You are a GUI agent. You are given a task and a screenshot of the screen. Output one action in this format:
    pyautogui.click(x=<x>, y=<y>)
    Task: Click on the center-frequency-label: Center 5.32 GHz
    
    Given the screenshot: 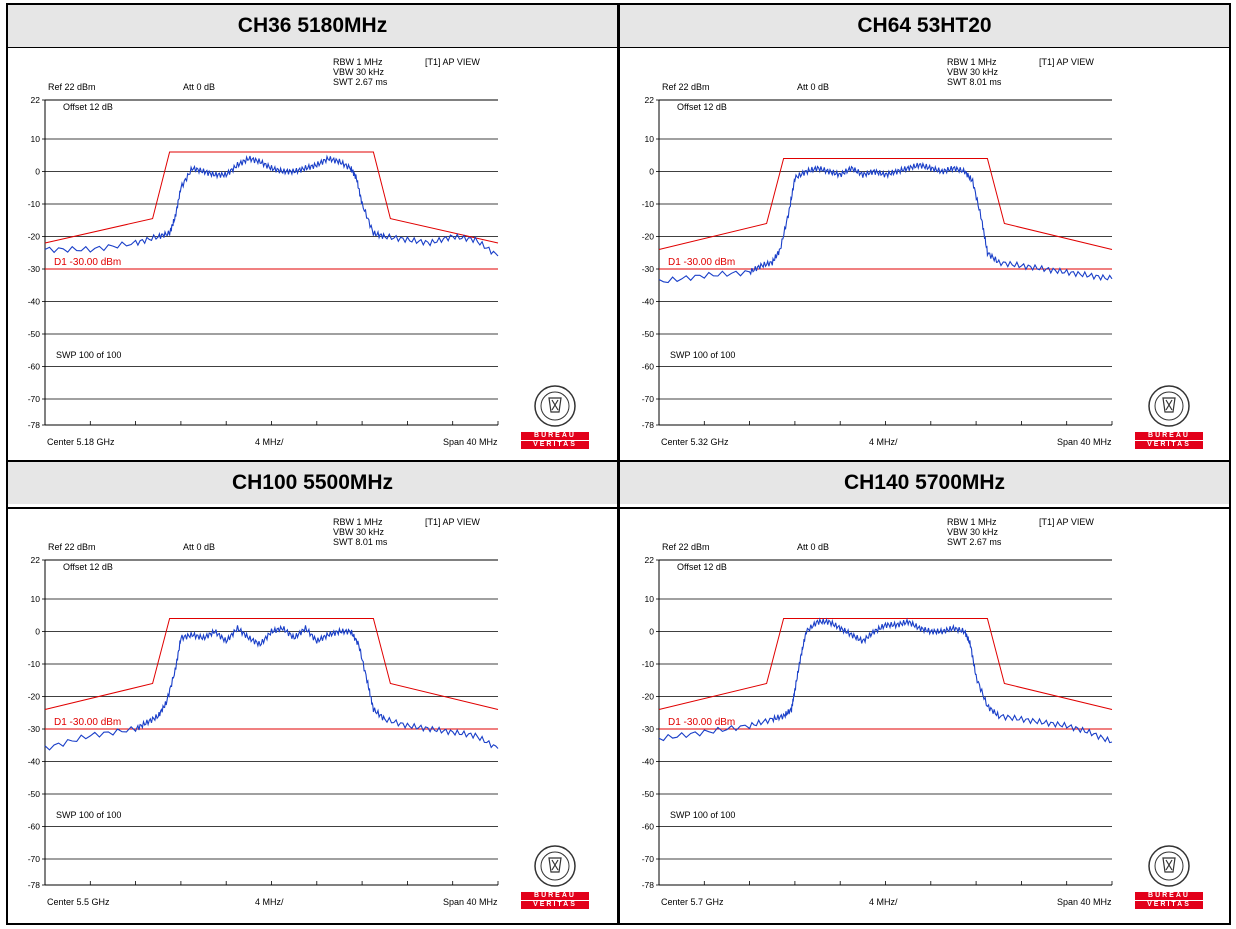 What is the action you would take?
    pyautogui.click(x=695, y=442)
    